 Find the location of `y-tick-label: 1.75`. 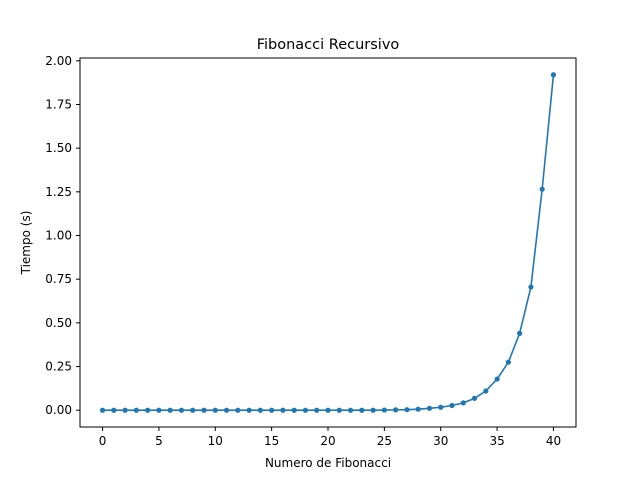

y-tick-label: 1.75 is located at coordinates (58, 104).